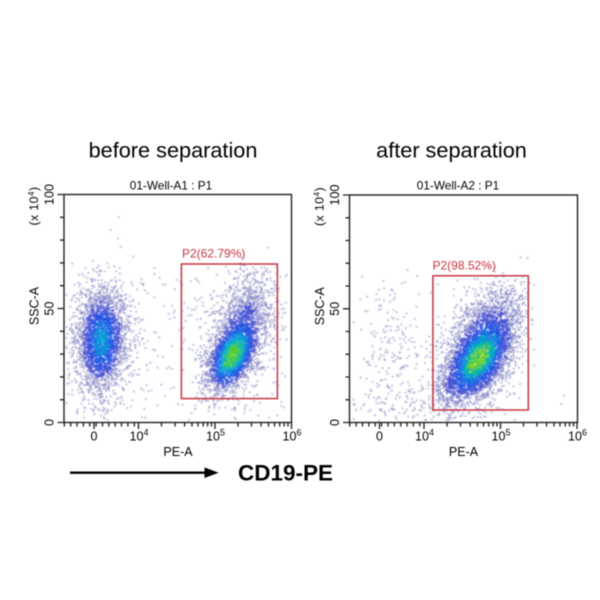  What do you see at coordinates (464, 266) in the screenshot?
I see `svg-text: P2(98.52%)` at bounding box center [464, 266].